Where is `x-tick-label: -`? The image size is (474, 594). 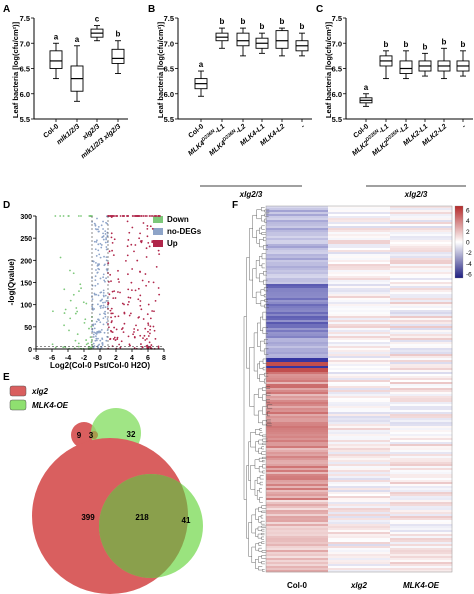 x-tick-label: - is located at coordinates (464, 126).